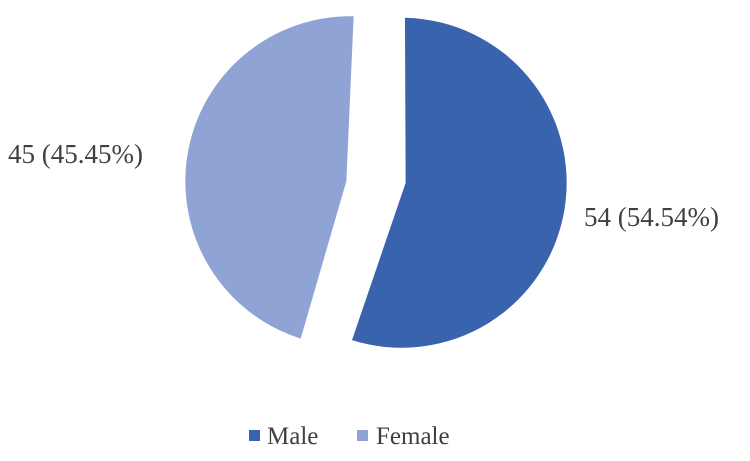  Describe the element at coordinates (75, 154) in the screenshot. I see `data-label-female: 45 (45.45%)` at that location.